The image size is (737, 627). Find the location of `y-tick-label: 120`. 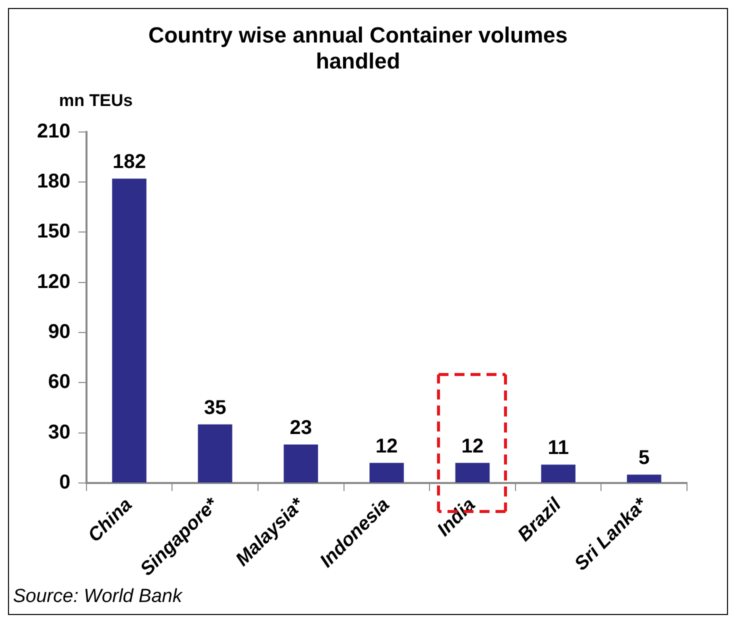

y-tick-label: 120 is located at coordinates (53, 281).